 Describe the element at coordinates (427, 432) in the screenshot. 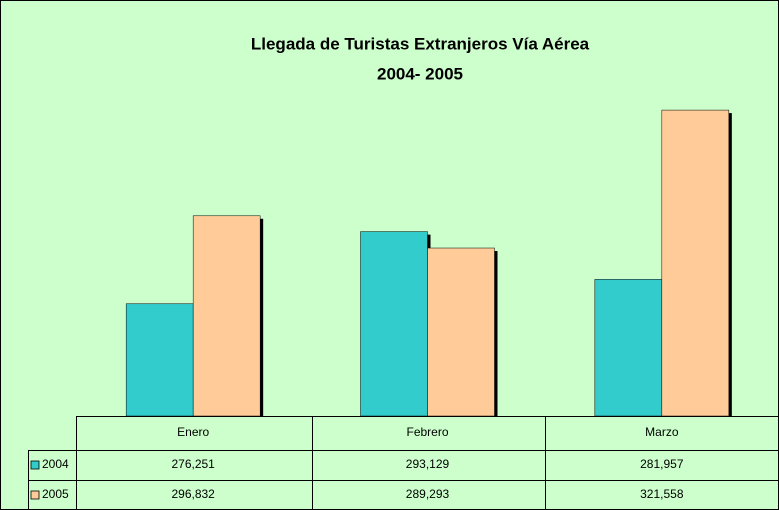

I see `x-tick-label: Febrero` at that location.